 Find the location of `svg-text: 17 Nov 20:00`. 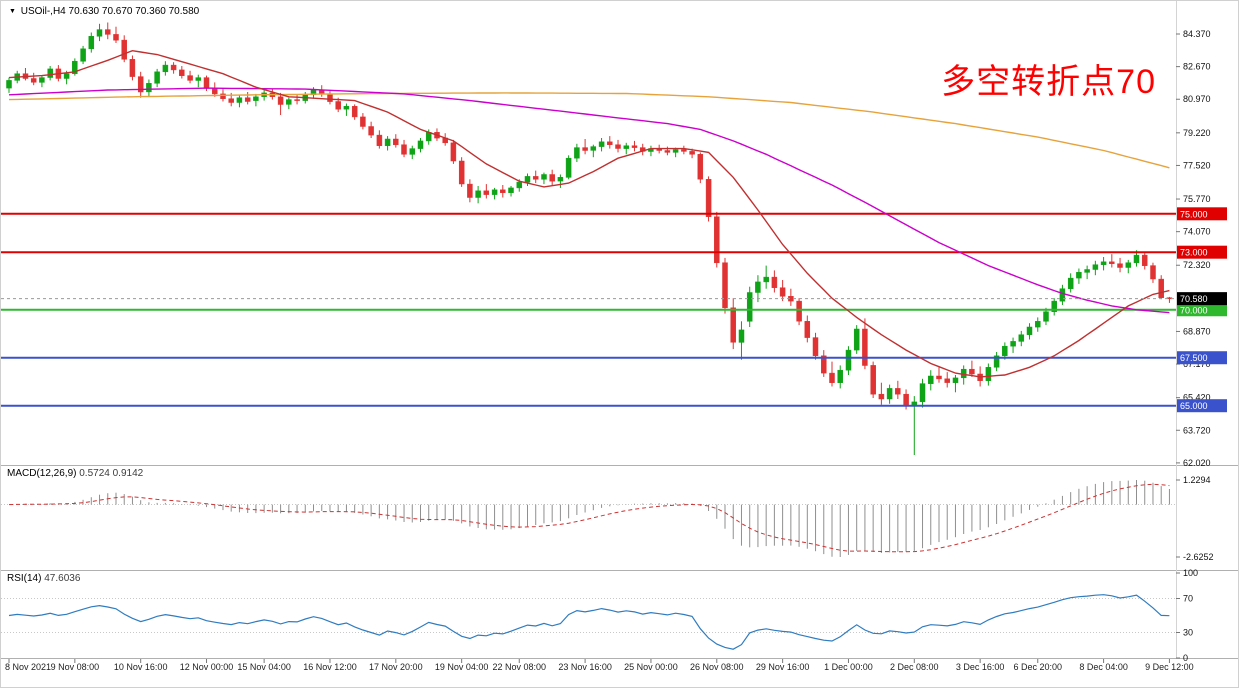

svg-text: 17 Nov 20:00 is located at coordinates (396, 667).